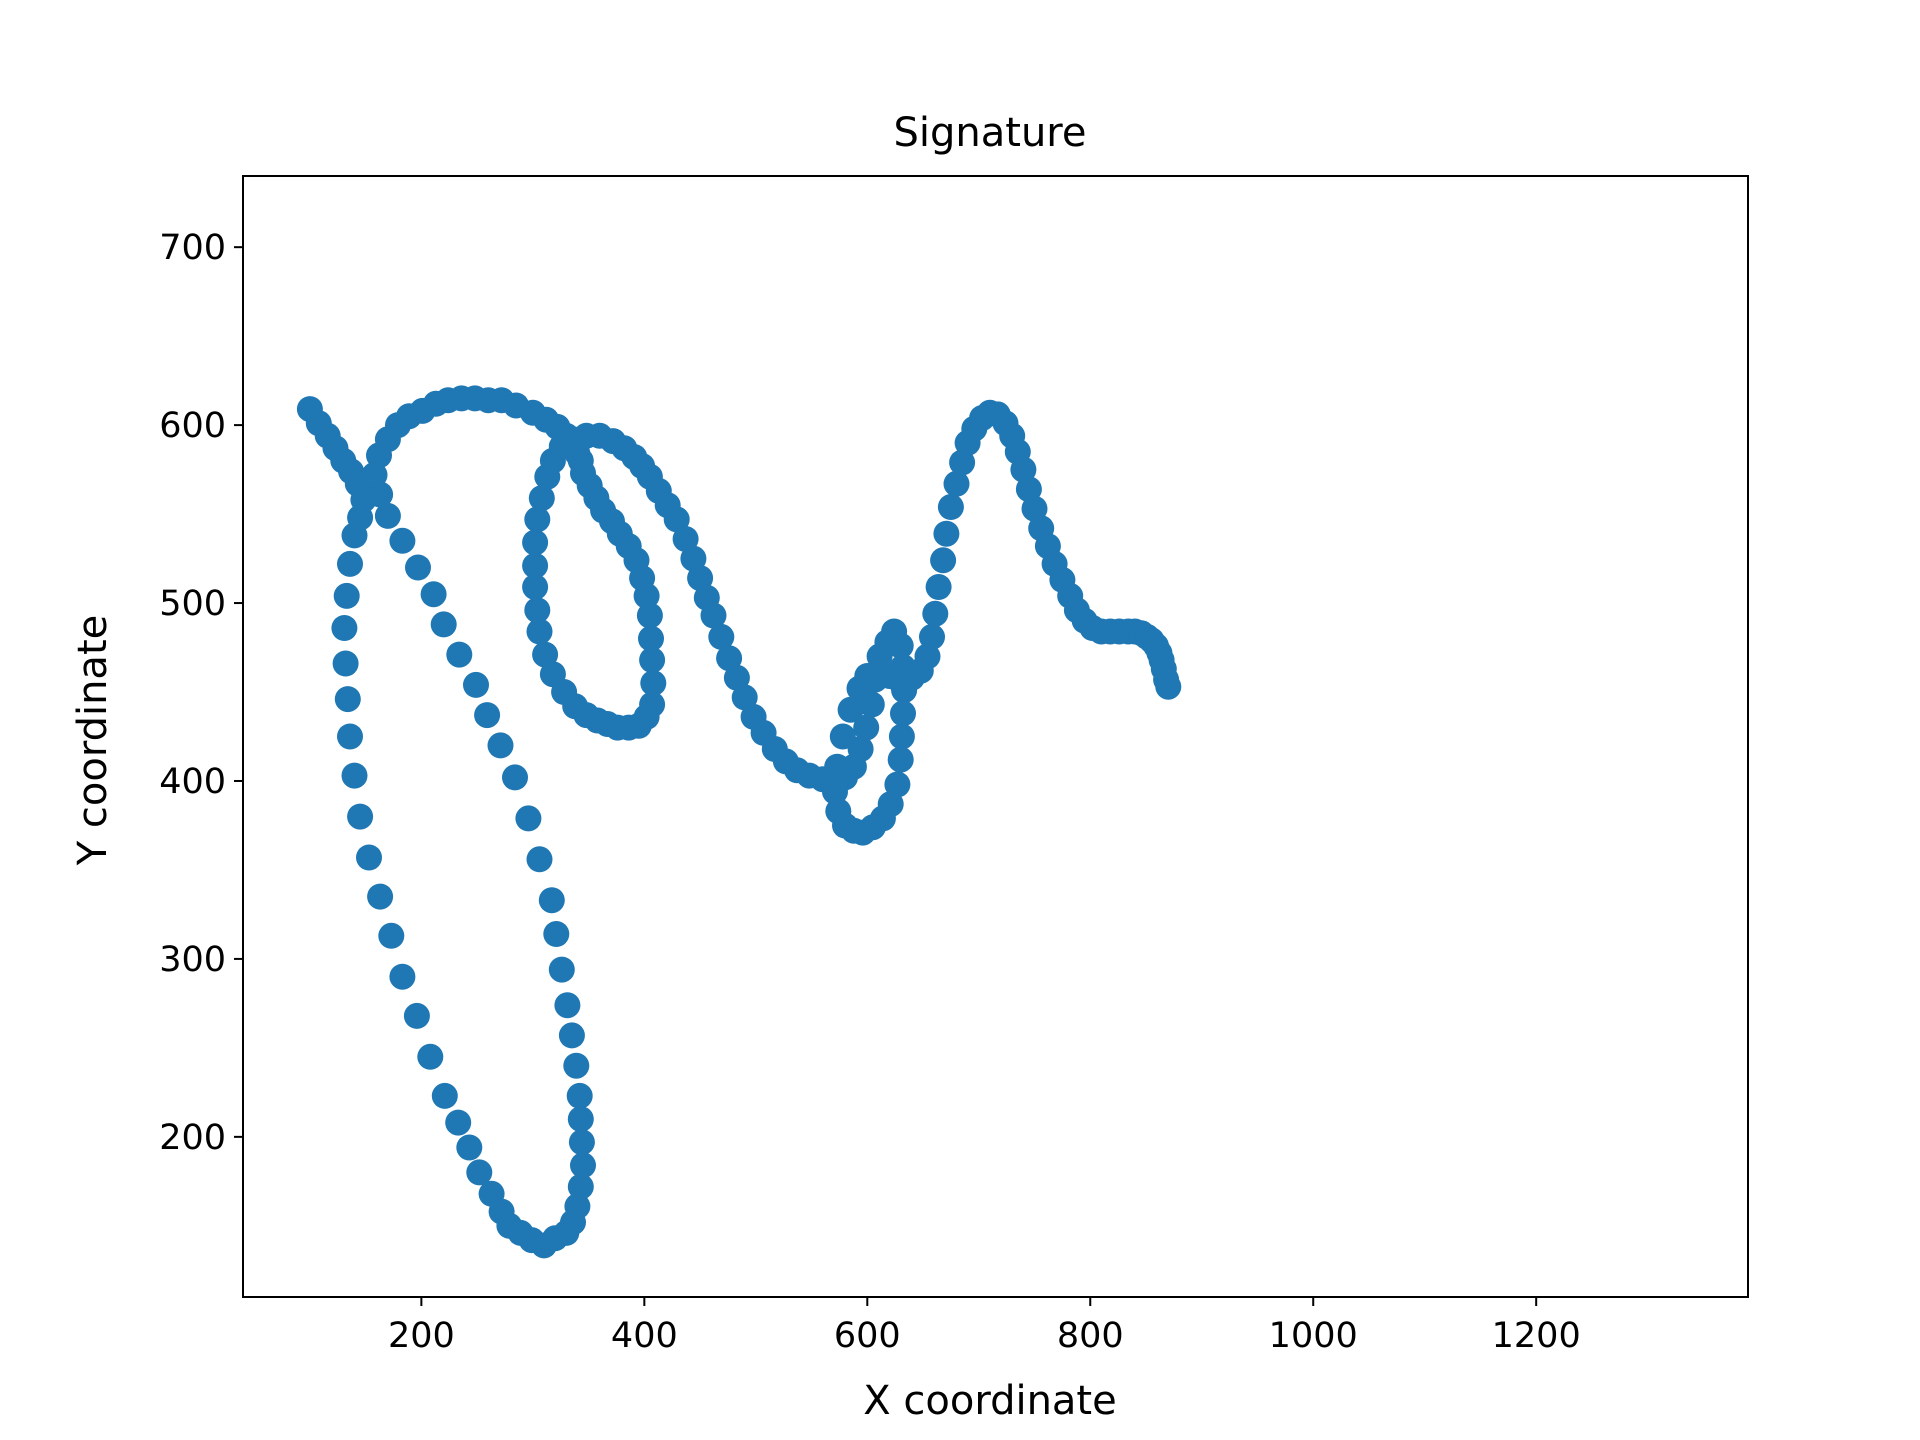 The height and width of the screenshot is (1440, 1920). What do you see at coordinates (984, 1326) in the screenshot?
I see `x-axis: 200 400 600 800 1000 1200` at bounding box center [984, 1326].